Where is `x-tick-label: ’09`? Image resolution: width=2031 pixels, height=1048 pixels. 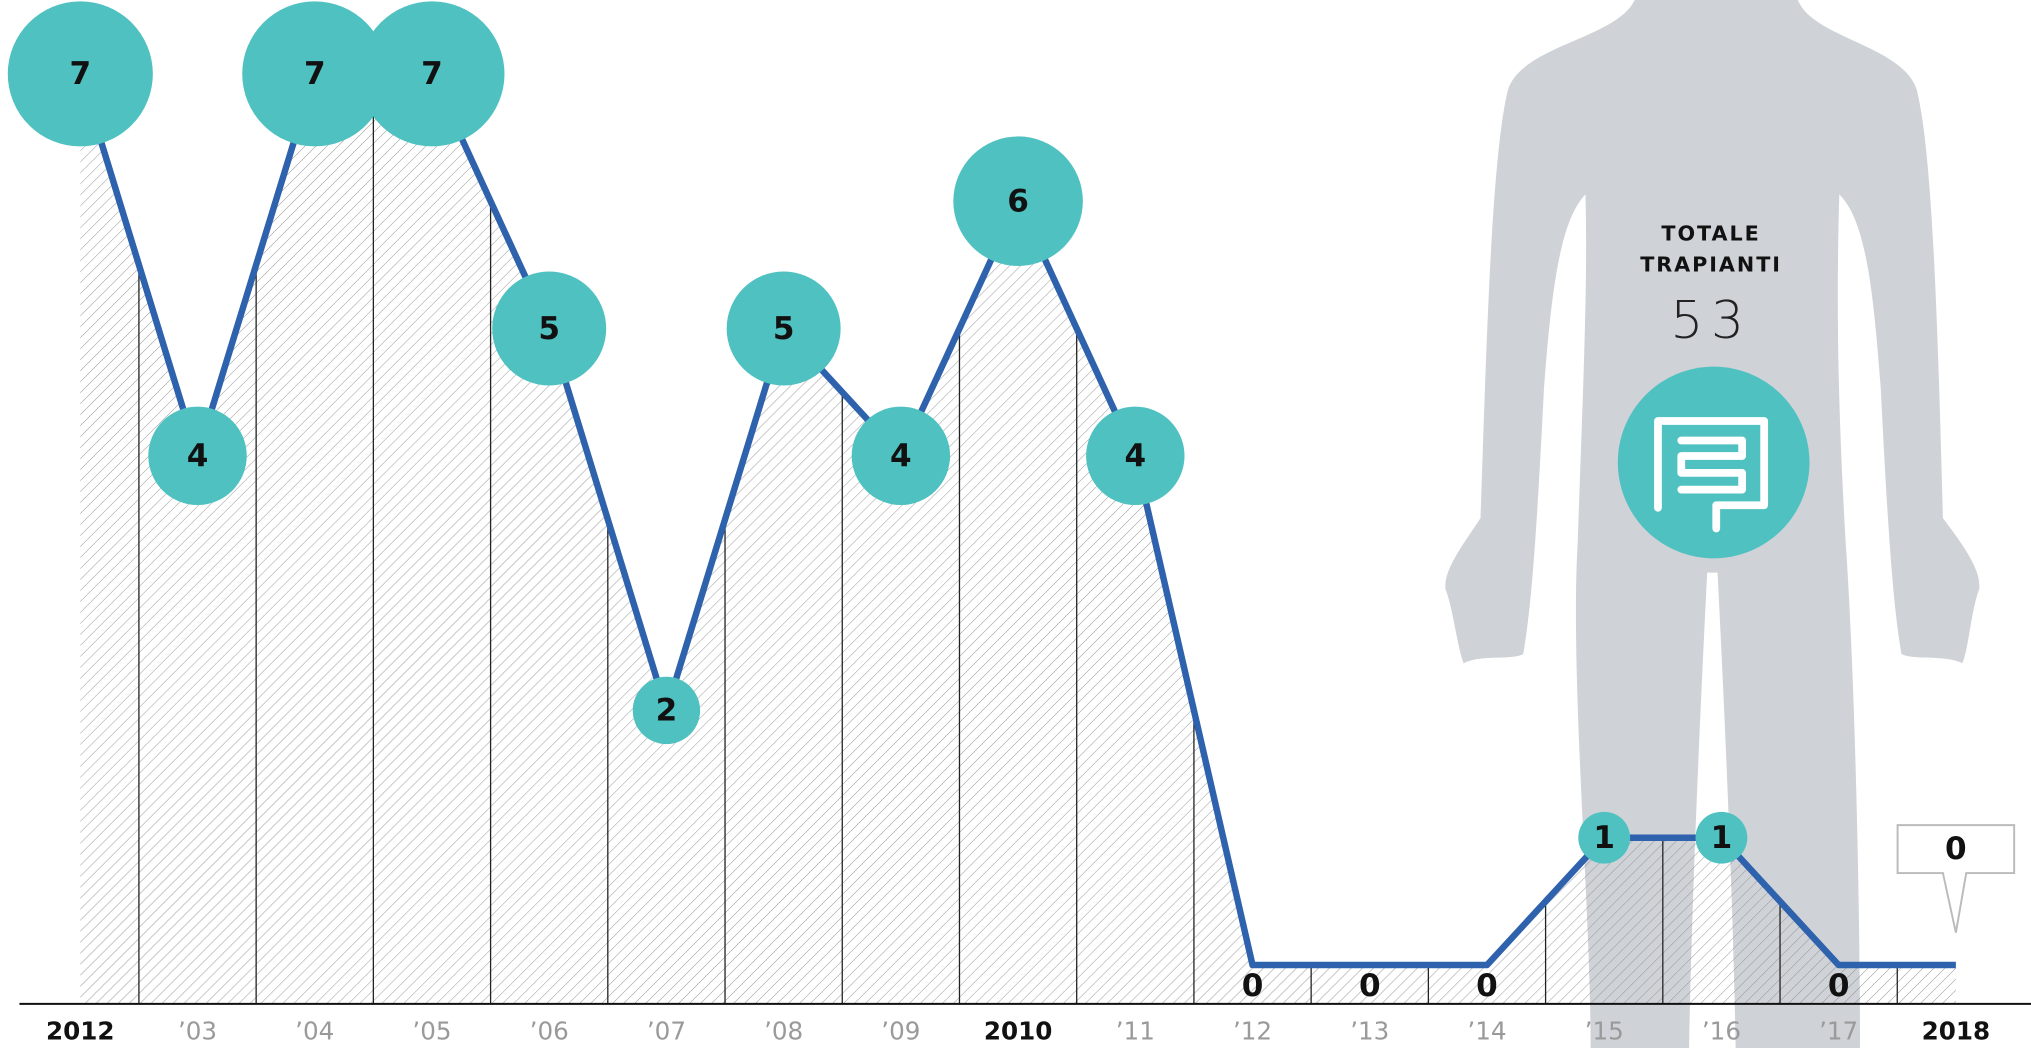 x-tick-label: ’09 is located at coordinates (900, 1030).